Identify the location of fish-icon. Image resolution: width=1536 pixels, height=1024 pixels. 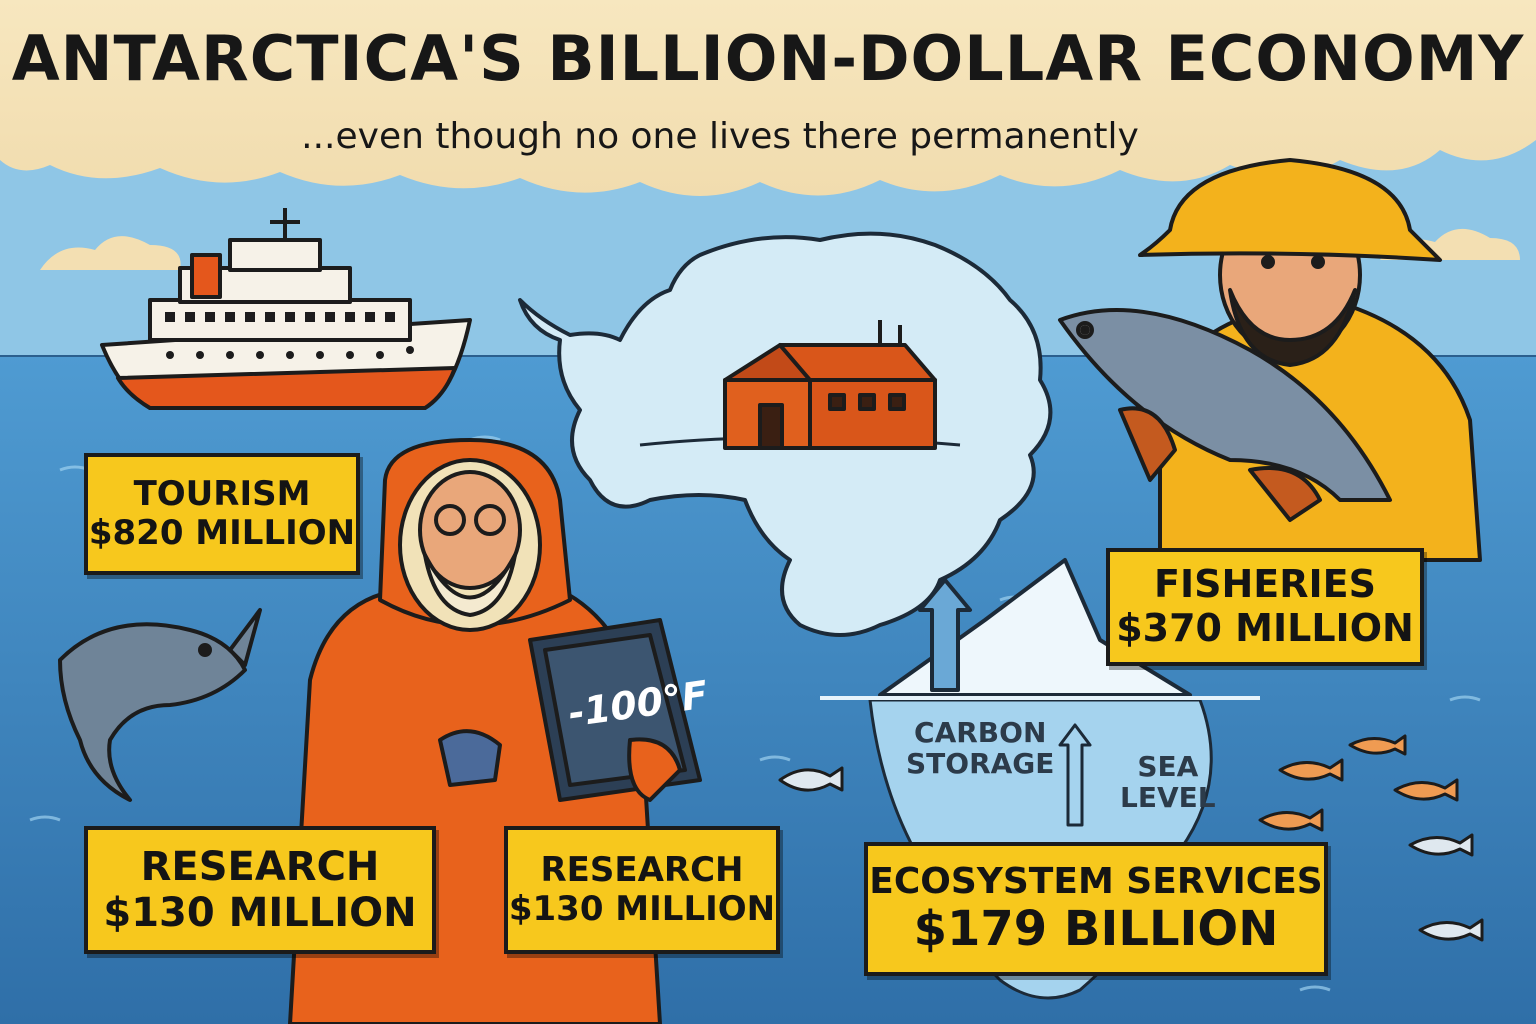
(160, 705).